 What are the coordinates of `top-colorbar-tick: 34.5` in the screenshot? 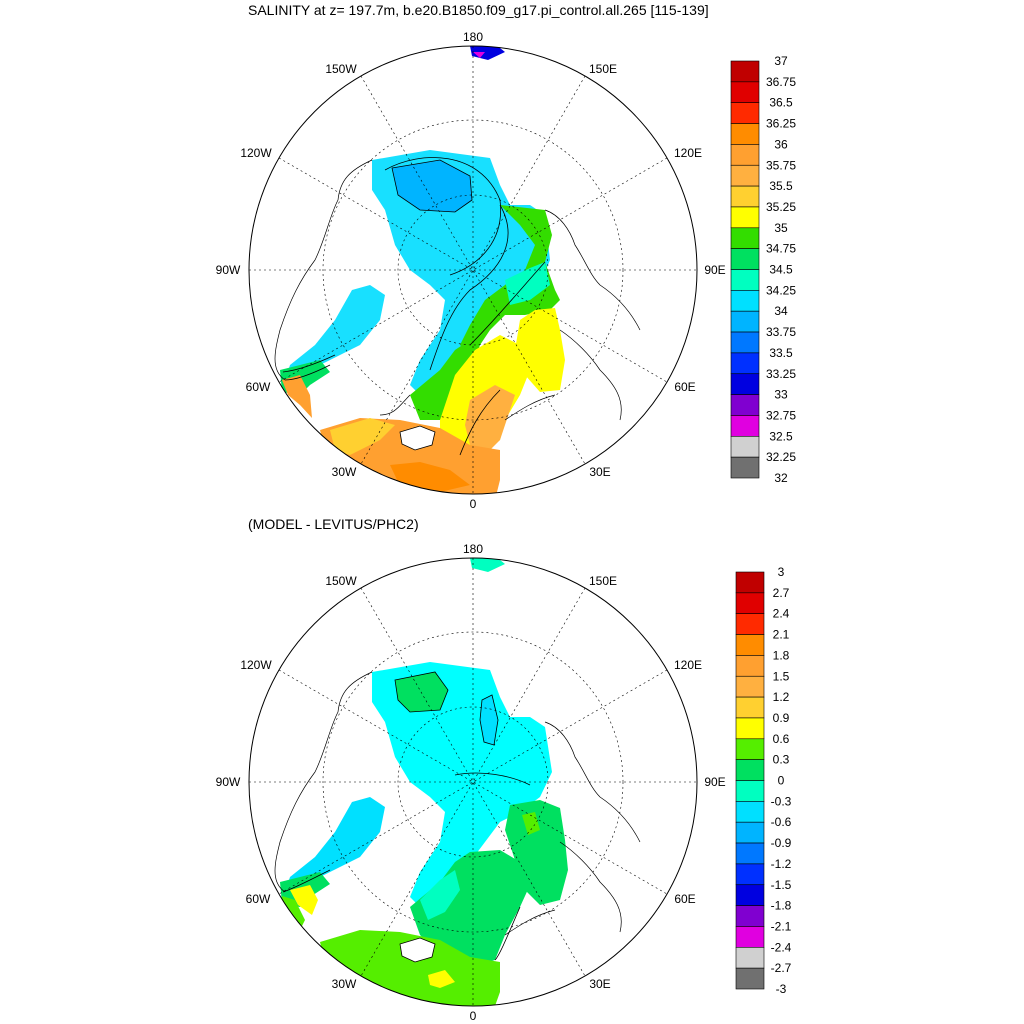 It's located at (781, 270).